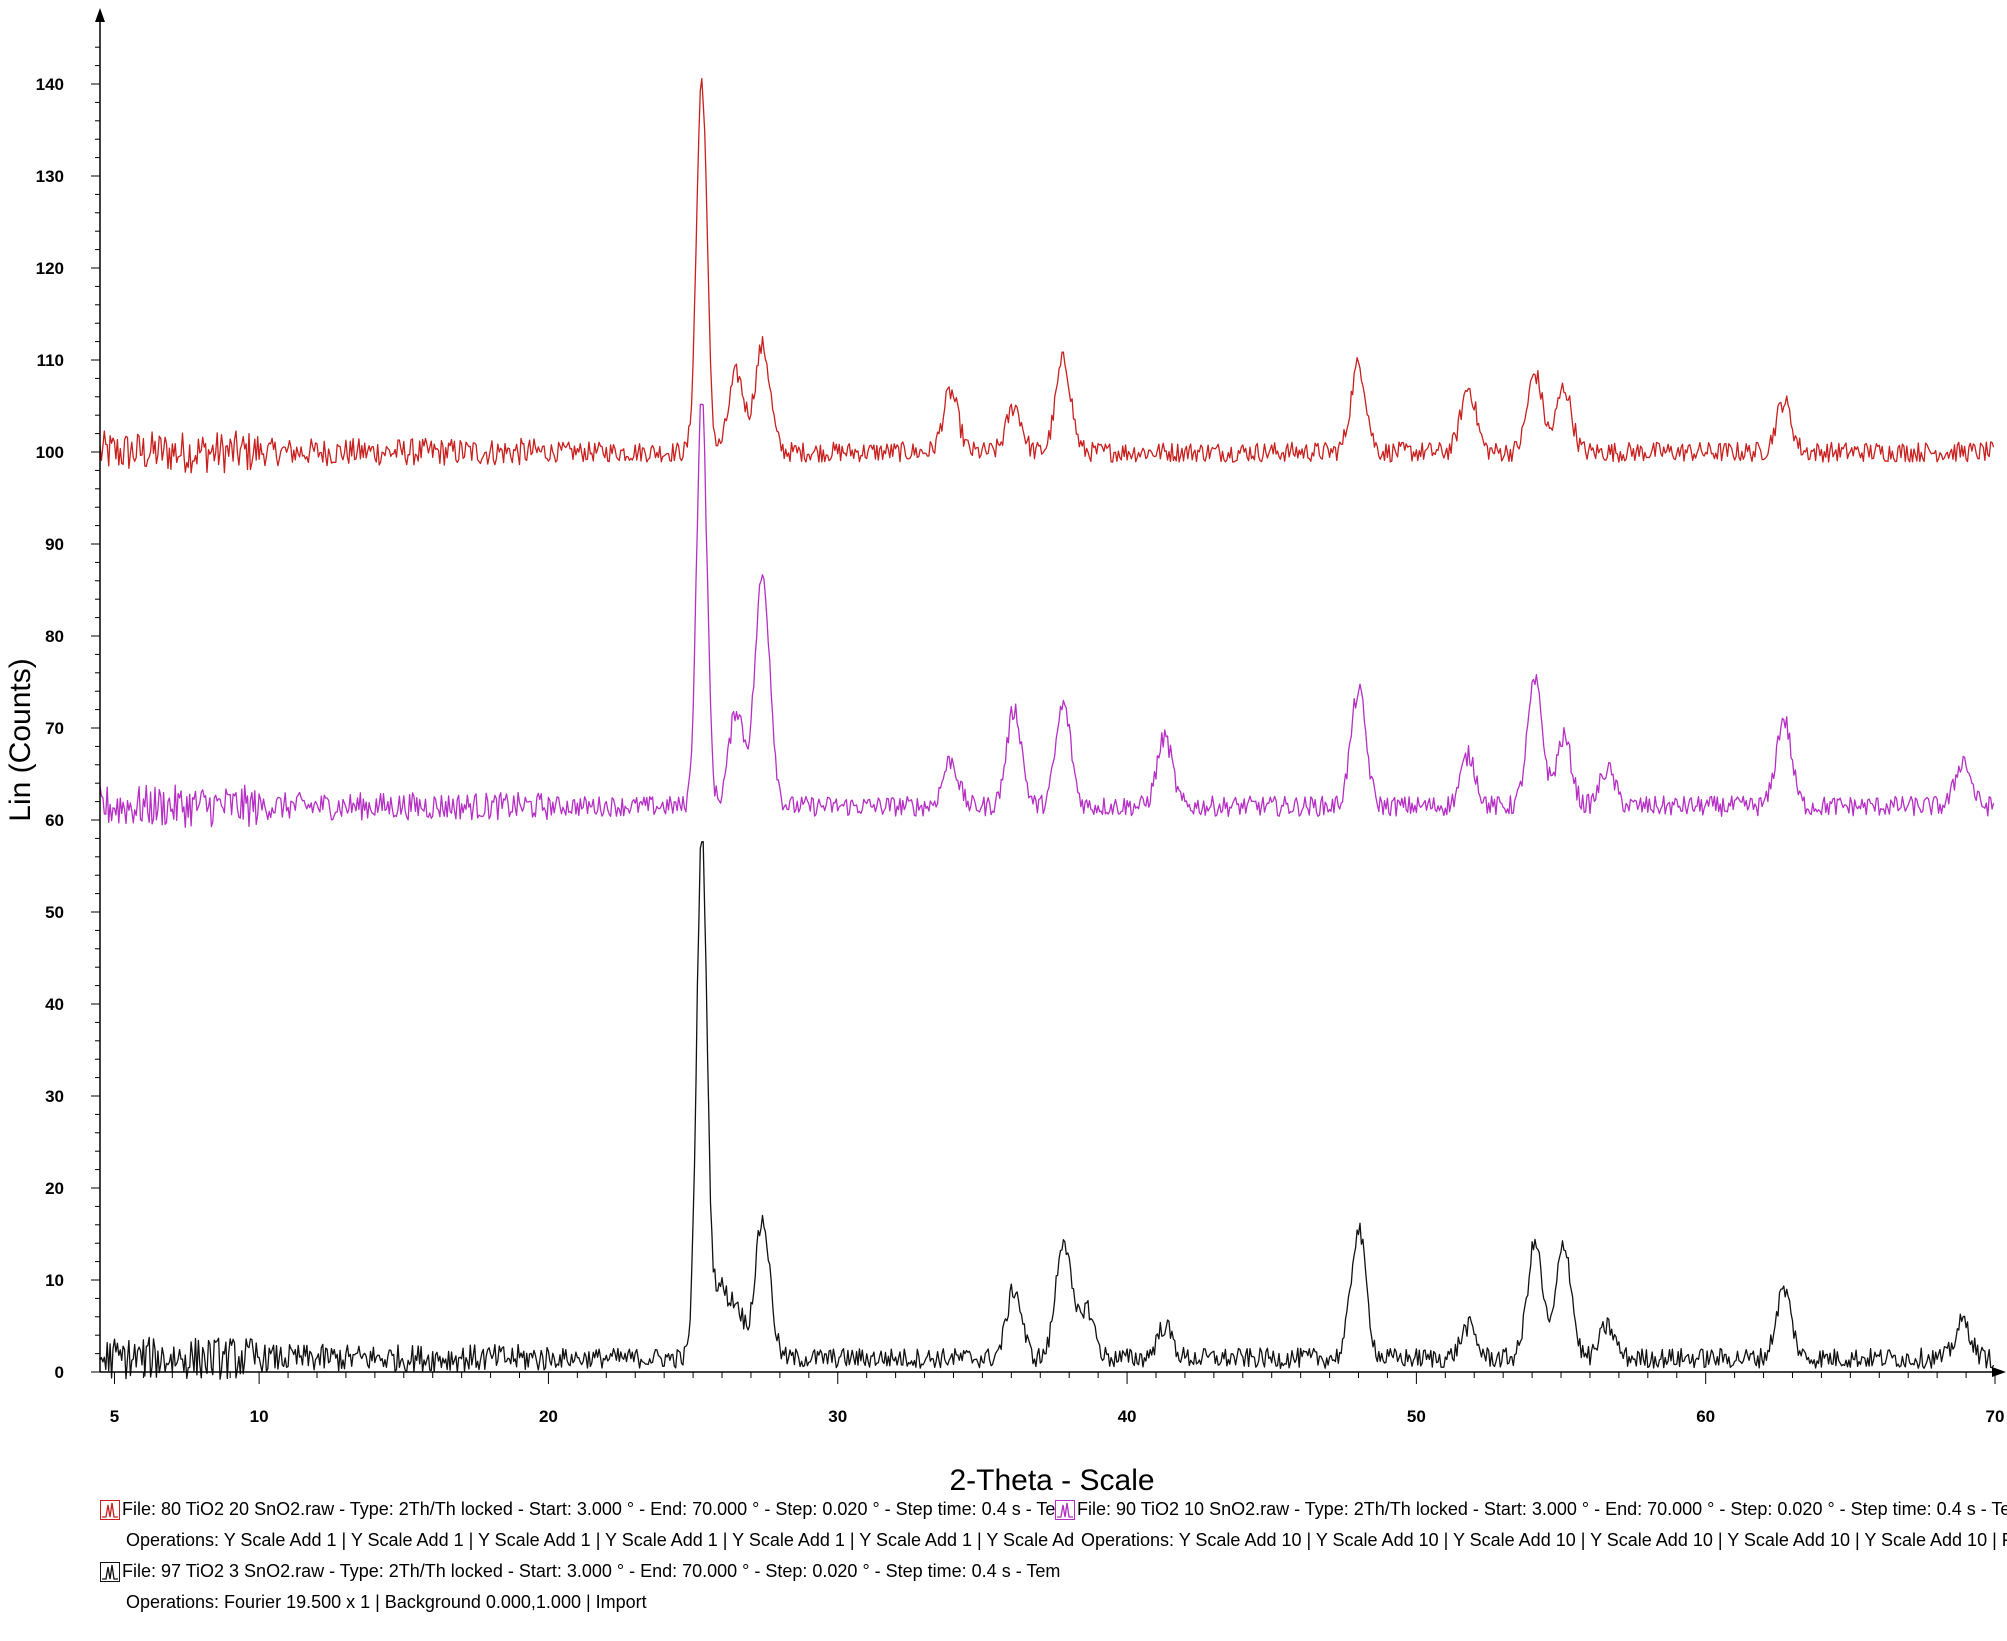 The width and height of the screenshot is (2007, 1641). What do you see at coordinates (110, 1509) in the screenshot?
I see `red-peak-icon` at bounding box center [110, 1509].